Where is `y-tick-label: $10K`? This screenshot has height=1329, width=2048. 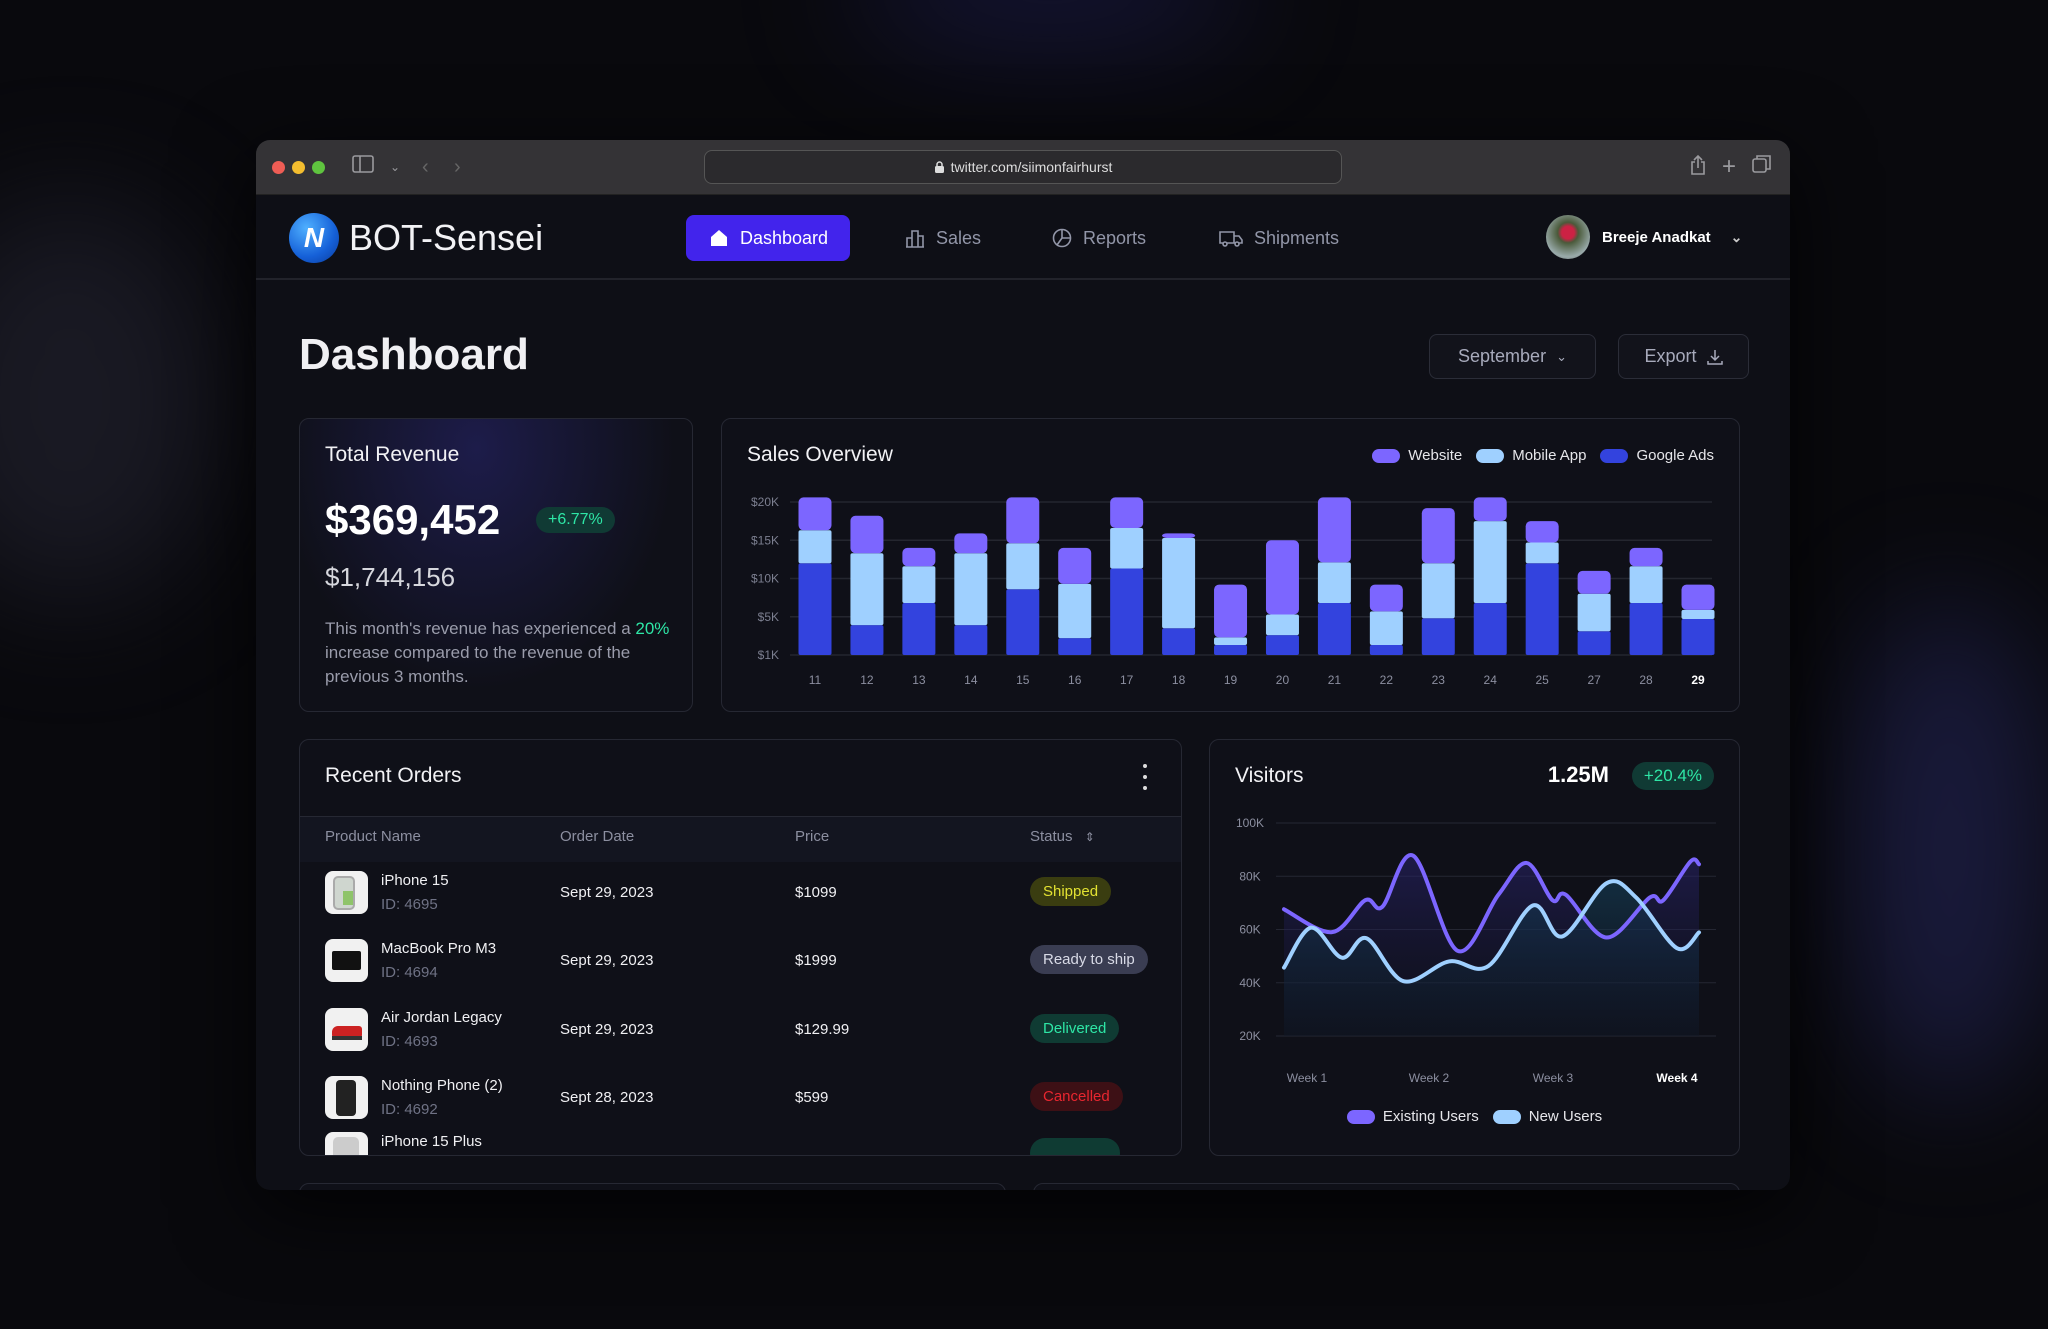
y-tick-label: $10K is located at coordinates (765, 579).